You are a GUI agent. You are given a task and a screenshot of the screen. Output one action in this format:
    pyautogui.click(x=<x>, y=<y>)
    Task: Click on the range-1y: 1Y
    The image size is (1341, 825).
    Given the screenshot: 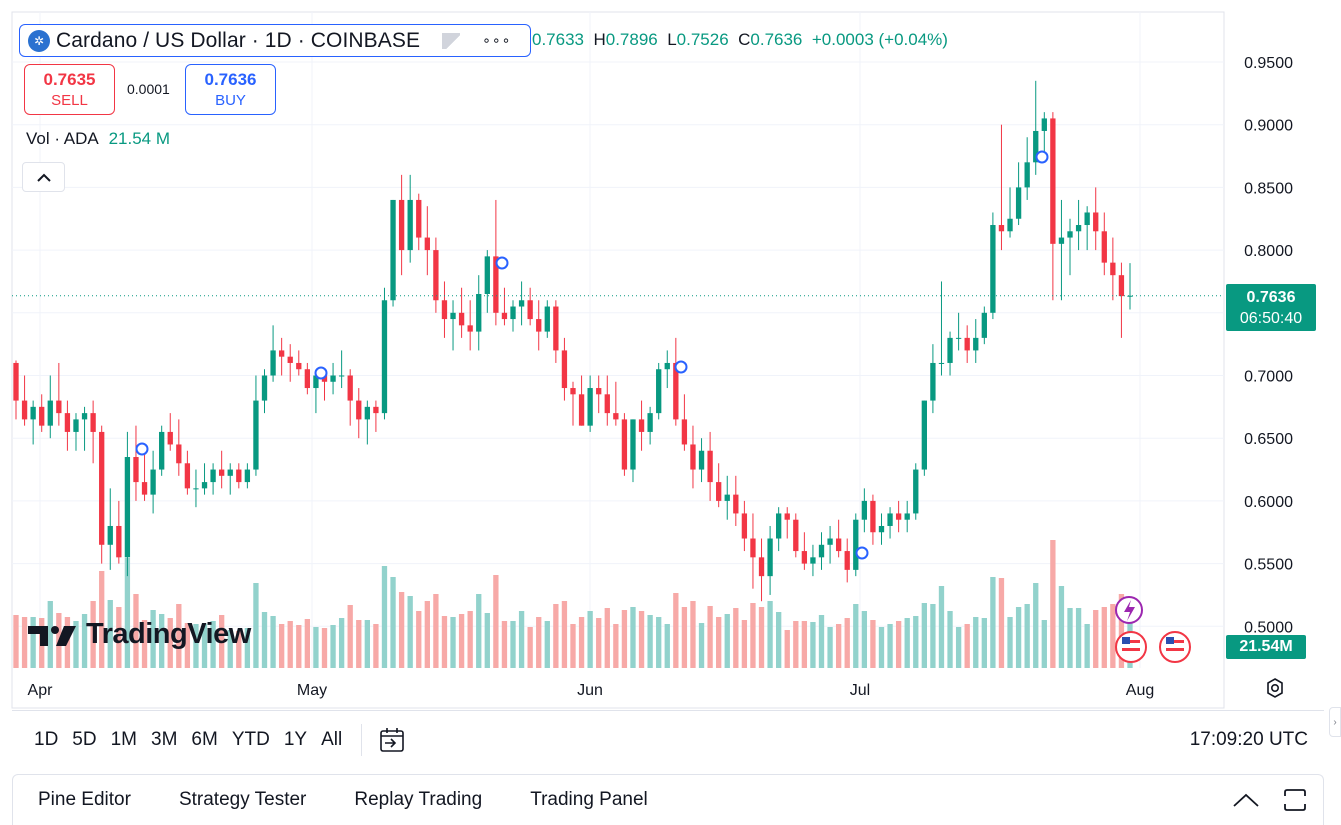 What is the action you would take?
    pyautogui.click(x=295, y=739)
    